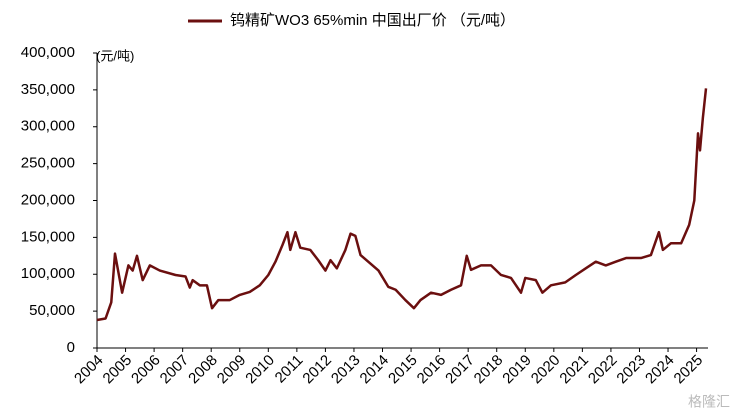  What do you see at coordinates (603, 370) in the screenshot?
I see `x-tick-label: 2022` at bounding box center [603, 370].